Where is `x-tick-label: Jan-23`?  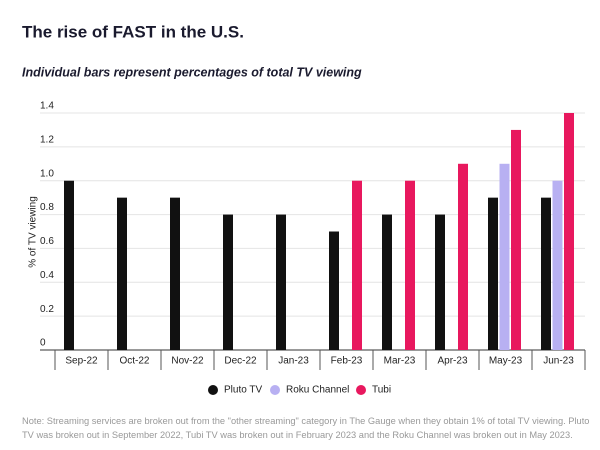 x-tick-label: Jan-23 is located at coordinates (293, 361).